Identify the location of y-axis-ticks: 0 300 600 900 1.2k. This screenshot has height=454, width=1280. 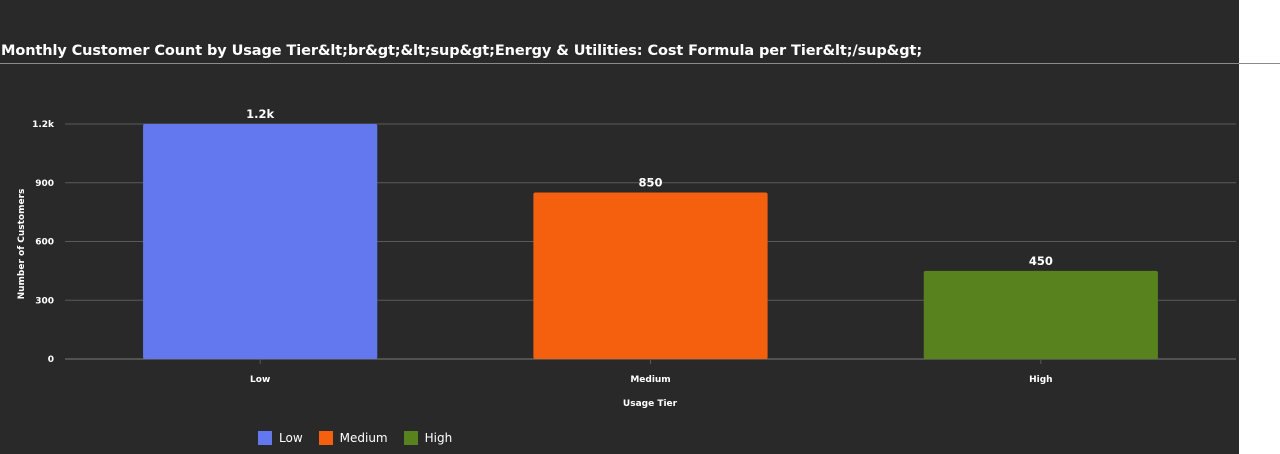
(43, 242).